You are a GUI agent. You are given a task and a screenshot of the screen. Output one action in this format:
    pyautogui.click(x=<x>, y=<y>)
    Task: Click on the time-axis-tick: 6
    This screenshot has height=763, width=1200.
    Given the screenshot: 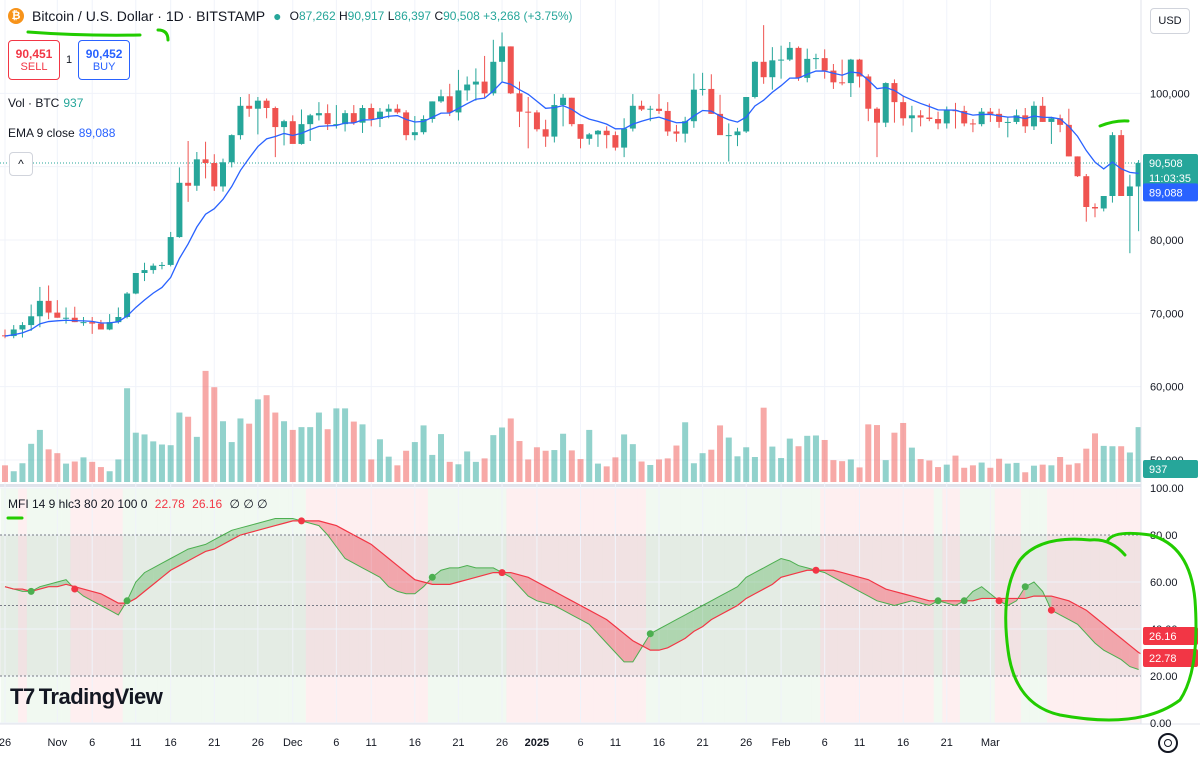 What is the action you would take?
    pyautogui.click(x=825, y=743)
    